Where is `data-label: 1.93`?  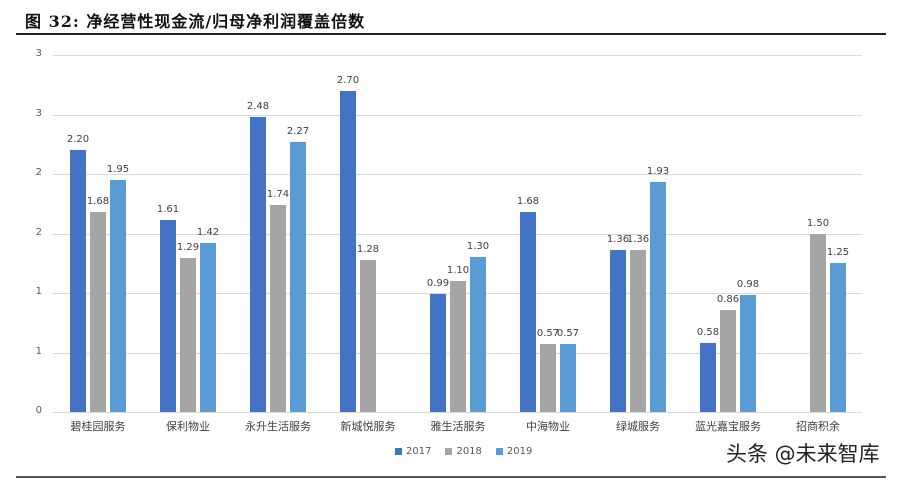 data-label: 1.93 is located at coordinates (658, 172).